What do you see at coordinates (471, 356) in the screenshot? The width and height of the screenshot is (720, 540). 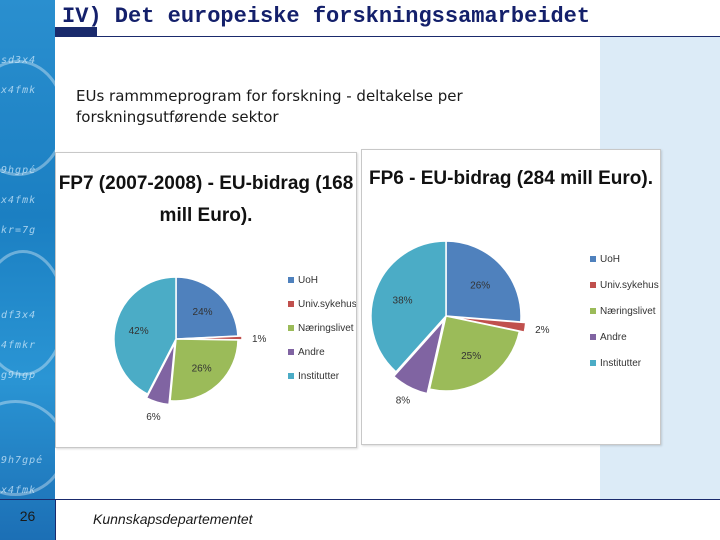 I see `slice-data-label: 25%` at bounding box center [471, 356].